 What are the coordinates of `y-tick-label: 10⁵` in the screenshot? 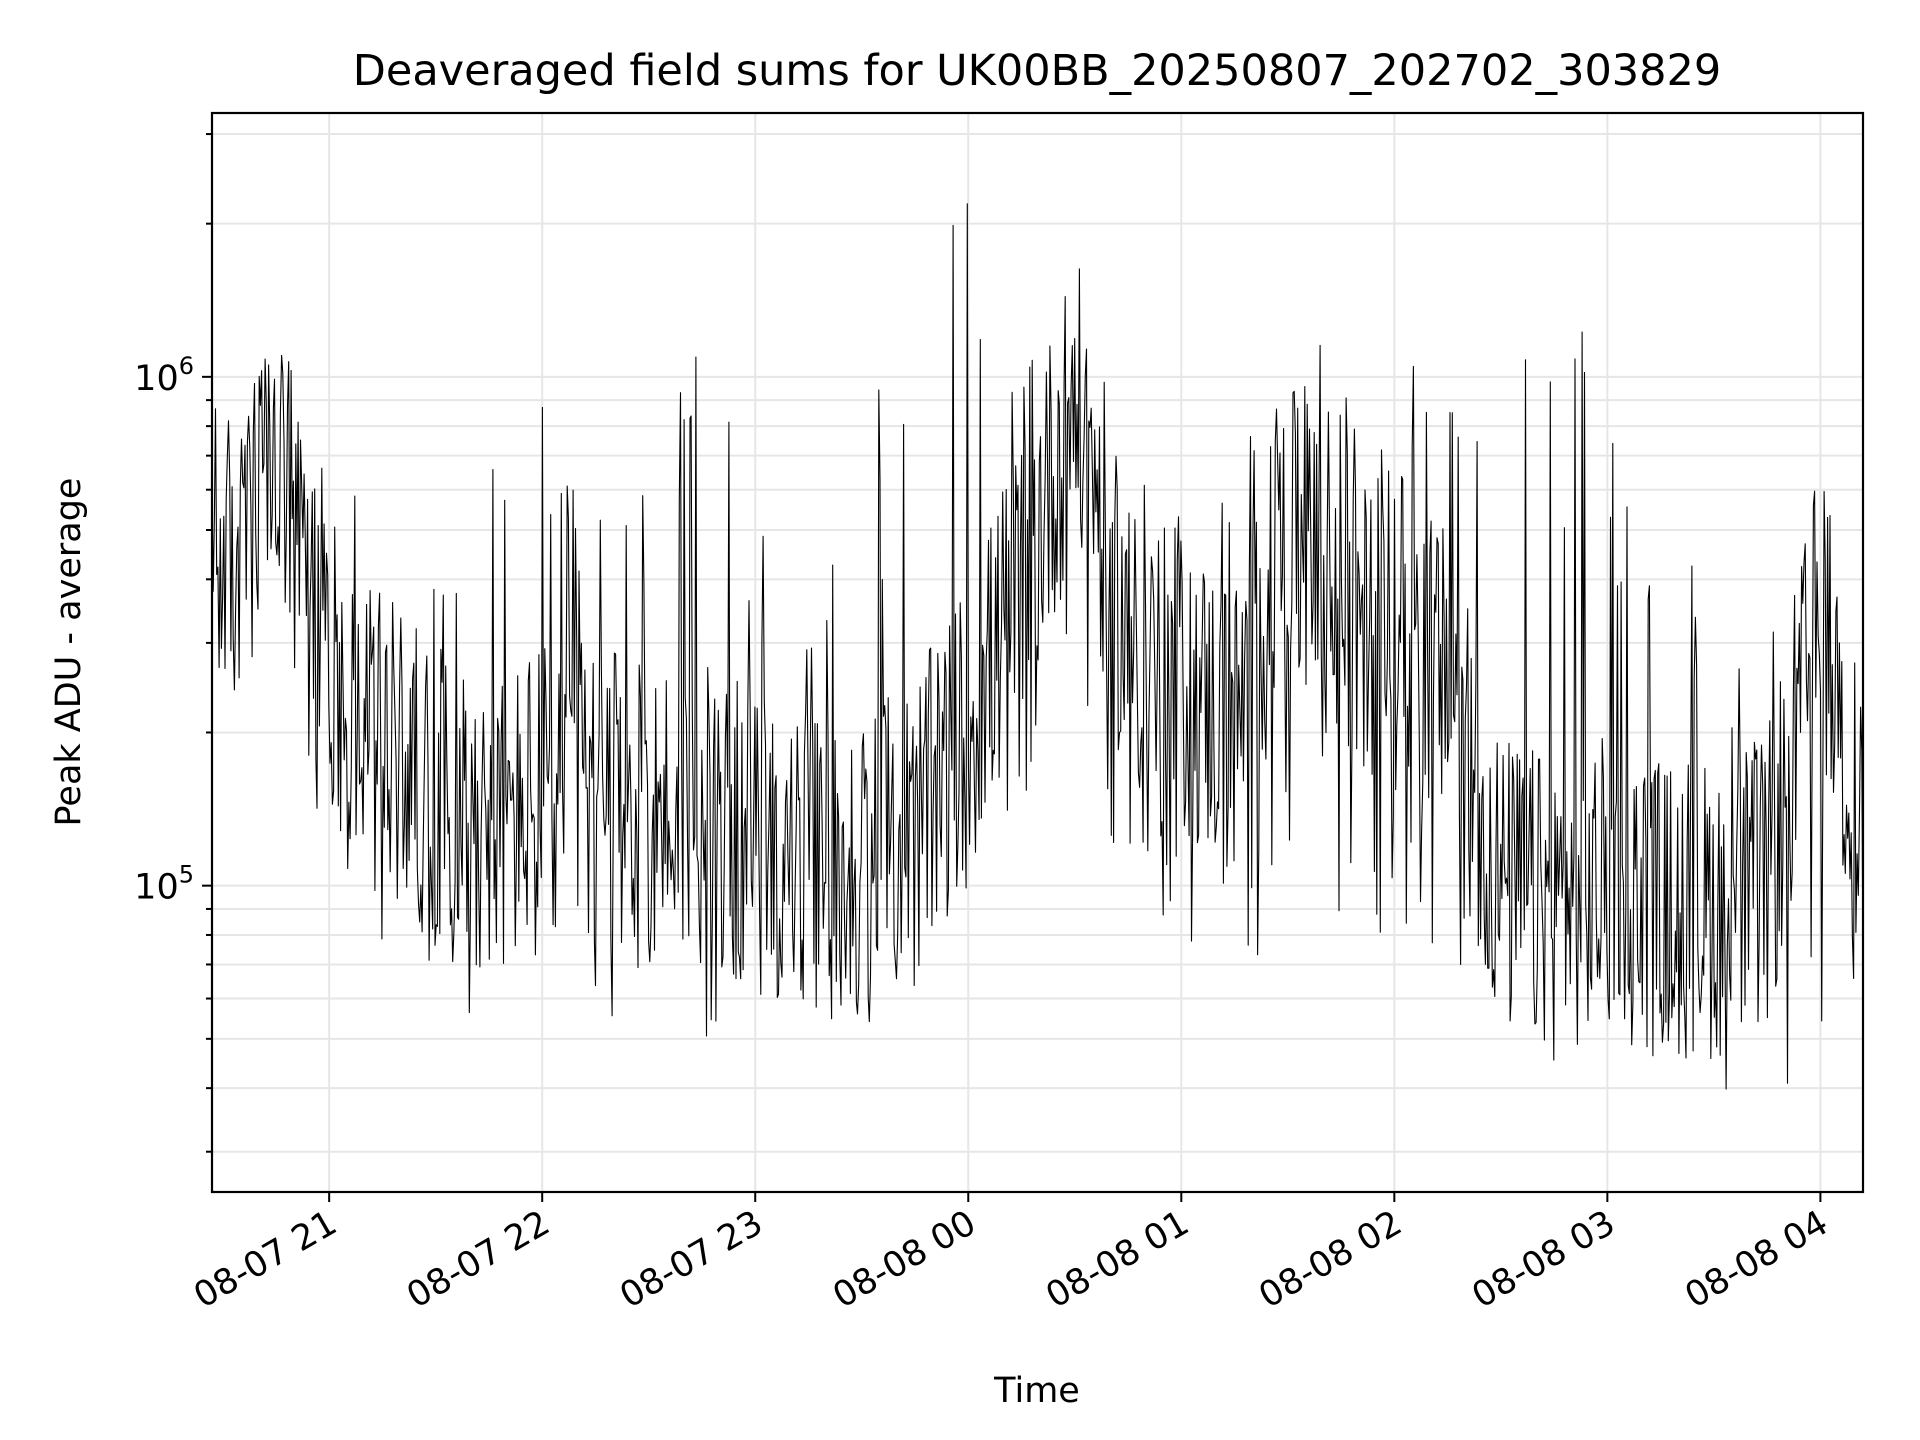 It's located at (164, 884).